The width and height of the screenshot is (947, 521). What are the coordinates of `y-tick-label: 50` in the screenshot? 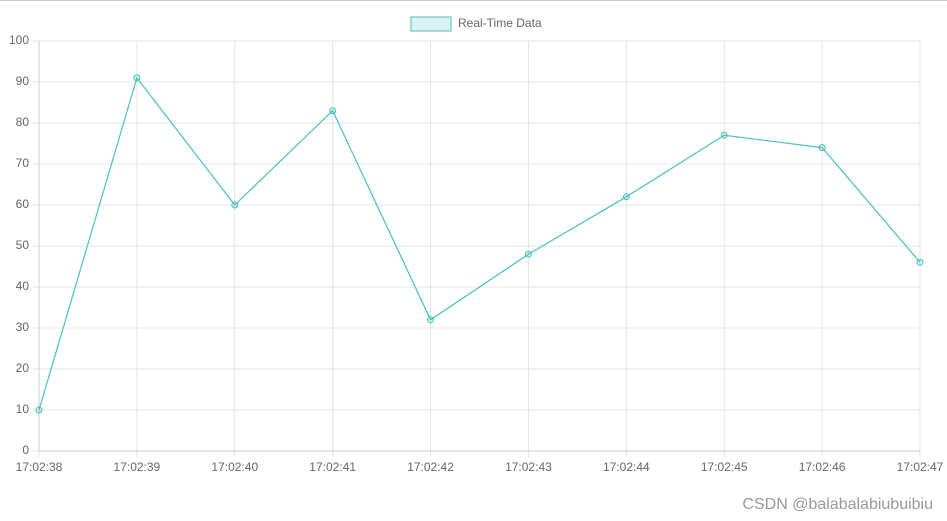 It's located at (23, 245).